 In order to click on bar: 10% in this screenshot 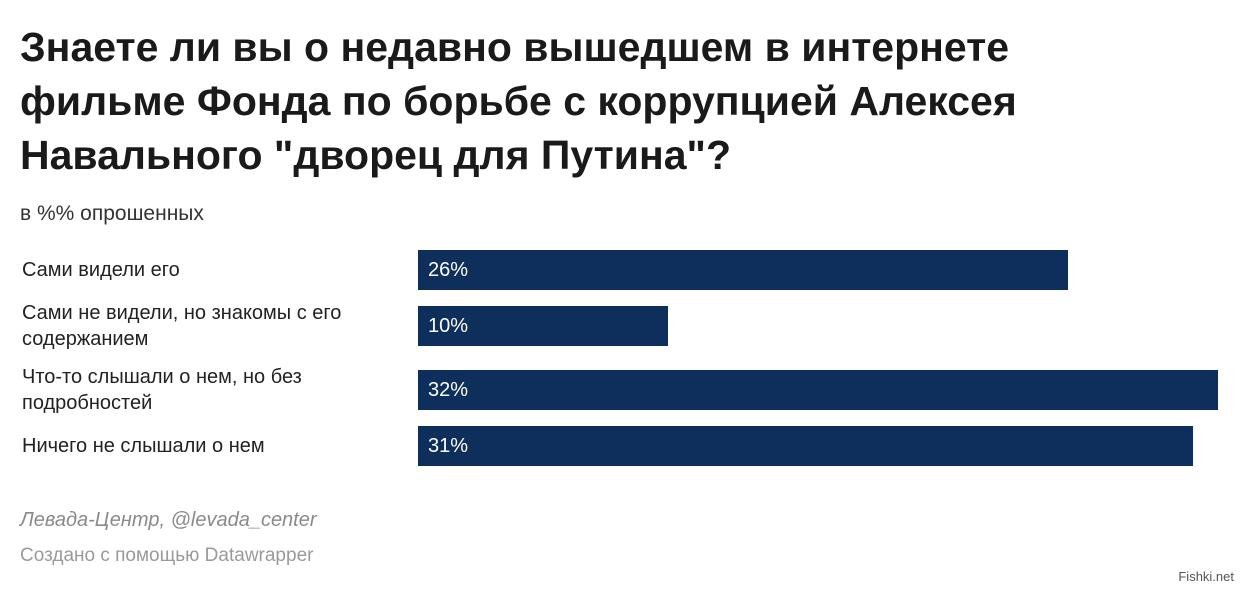, I will do `click(543, 326)`.